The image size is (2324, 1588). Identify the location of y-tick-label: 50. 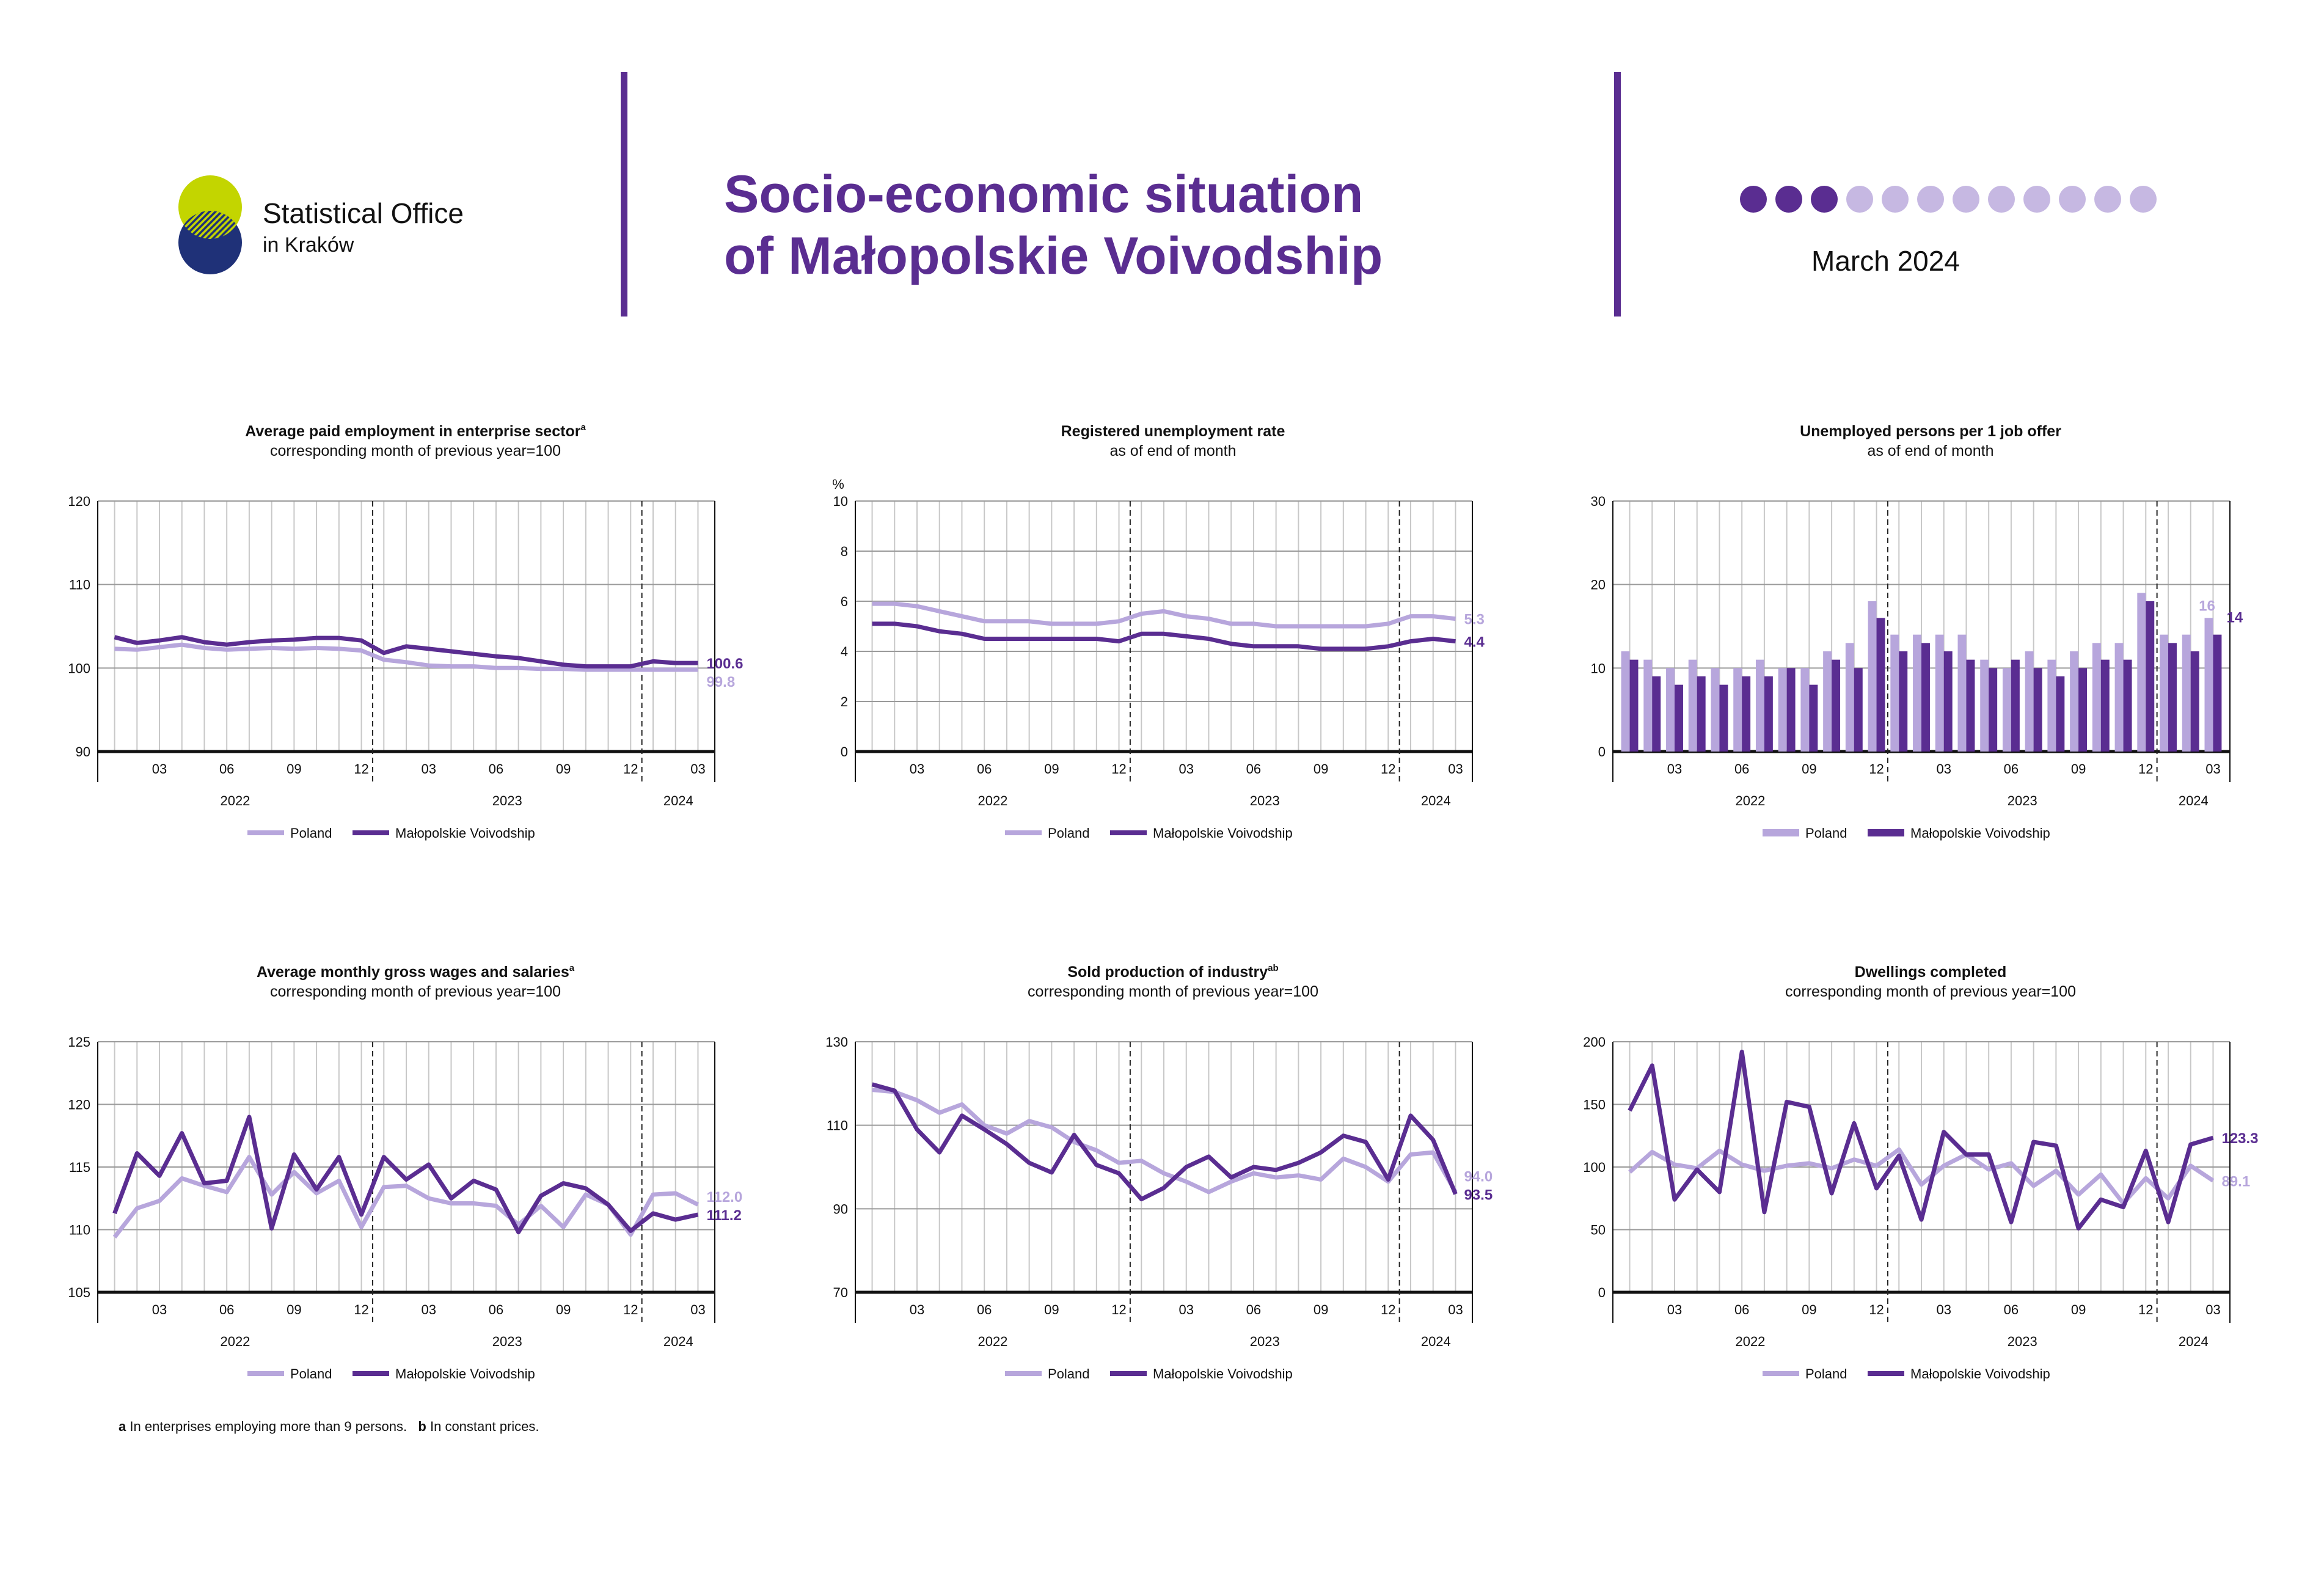
(1599, 1230).